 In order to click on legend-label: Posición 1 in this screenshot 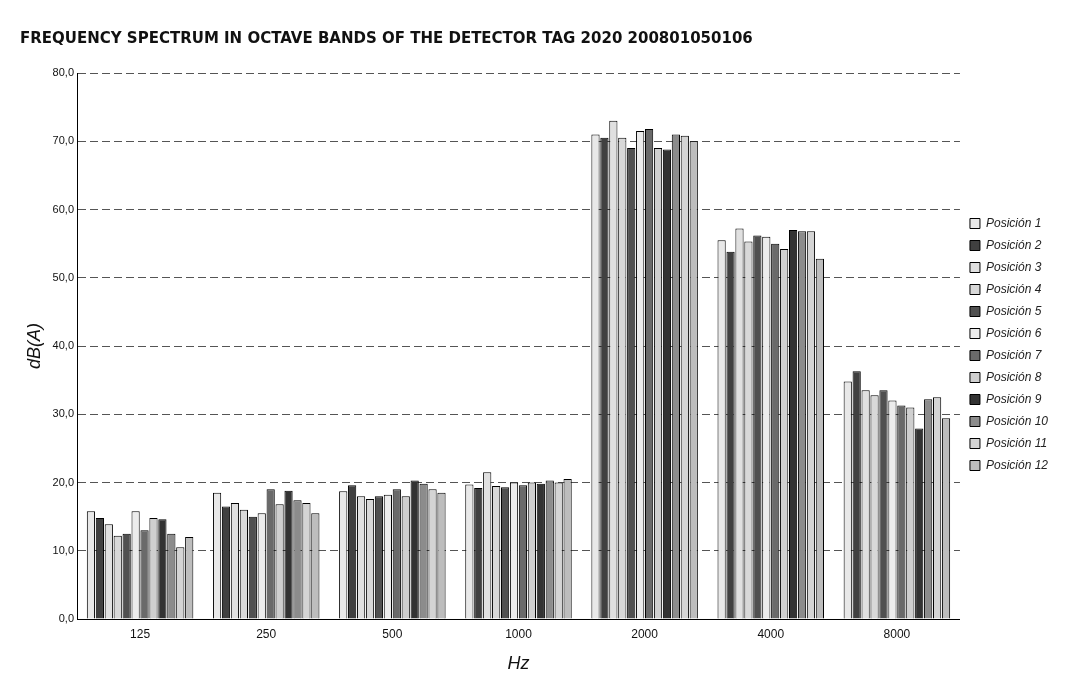, I will do `click(1013, 222)`.